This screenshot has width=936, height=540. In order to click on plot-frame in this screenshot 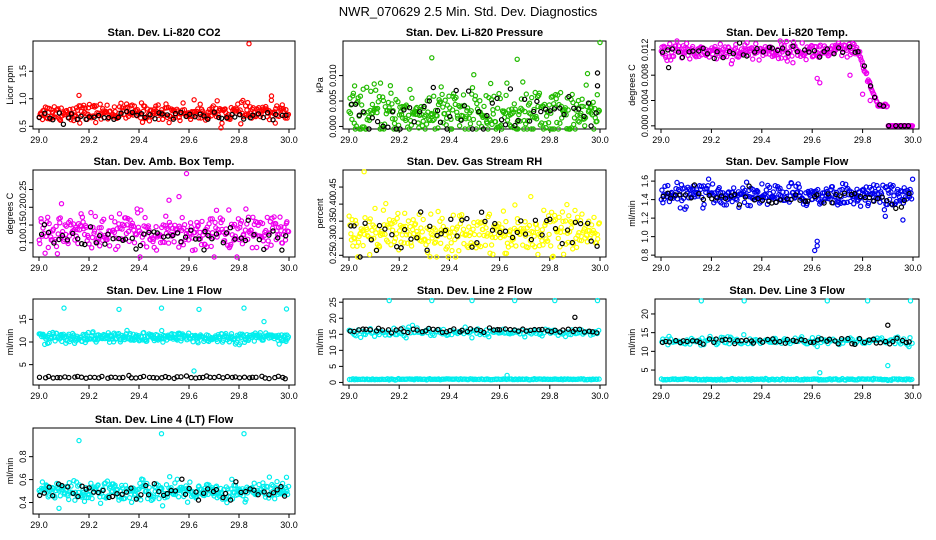, I will do `click(787, 342)`.